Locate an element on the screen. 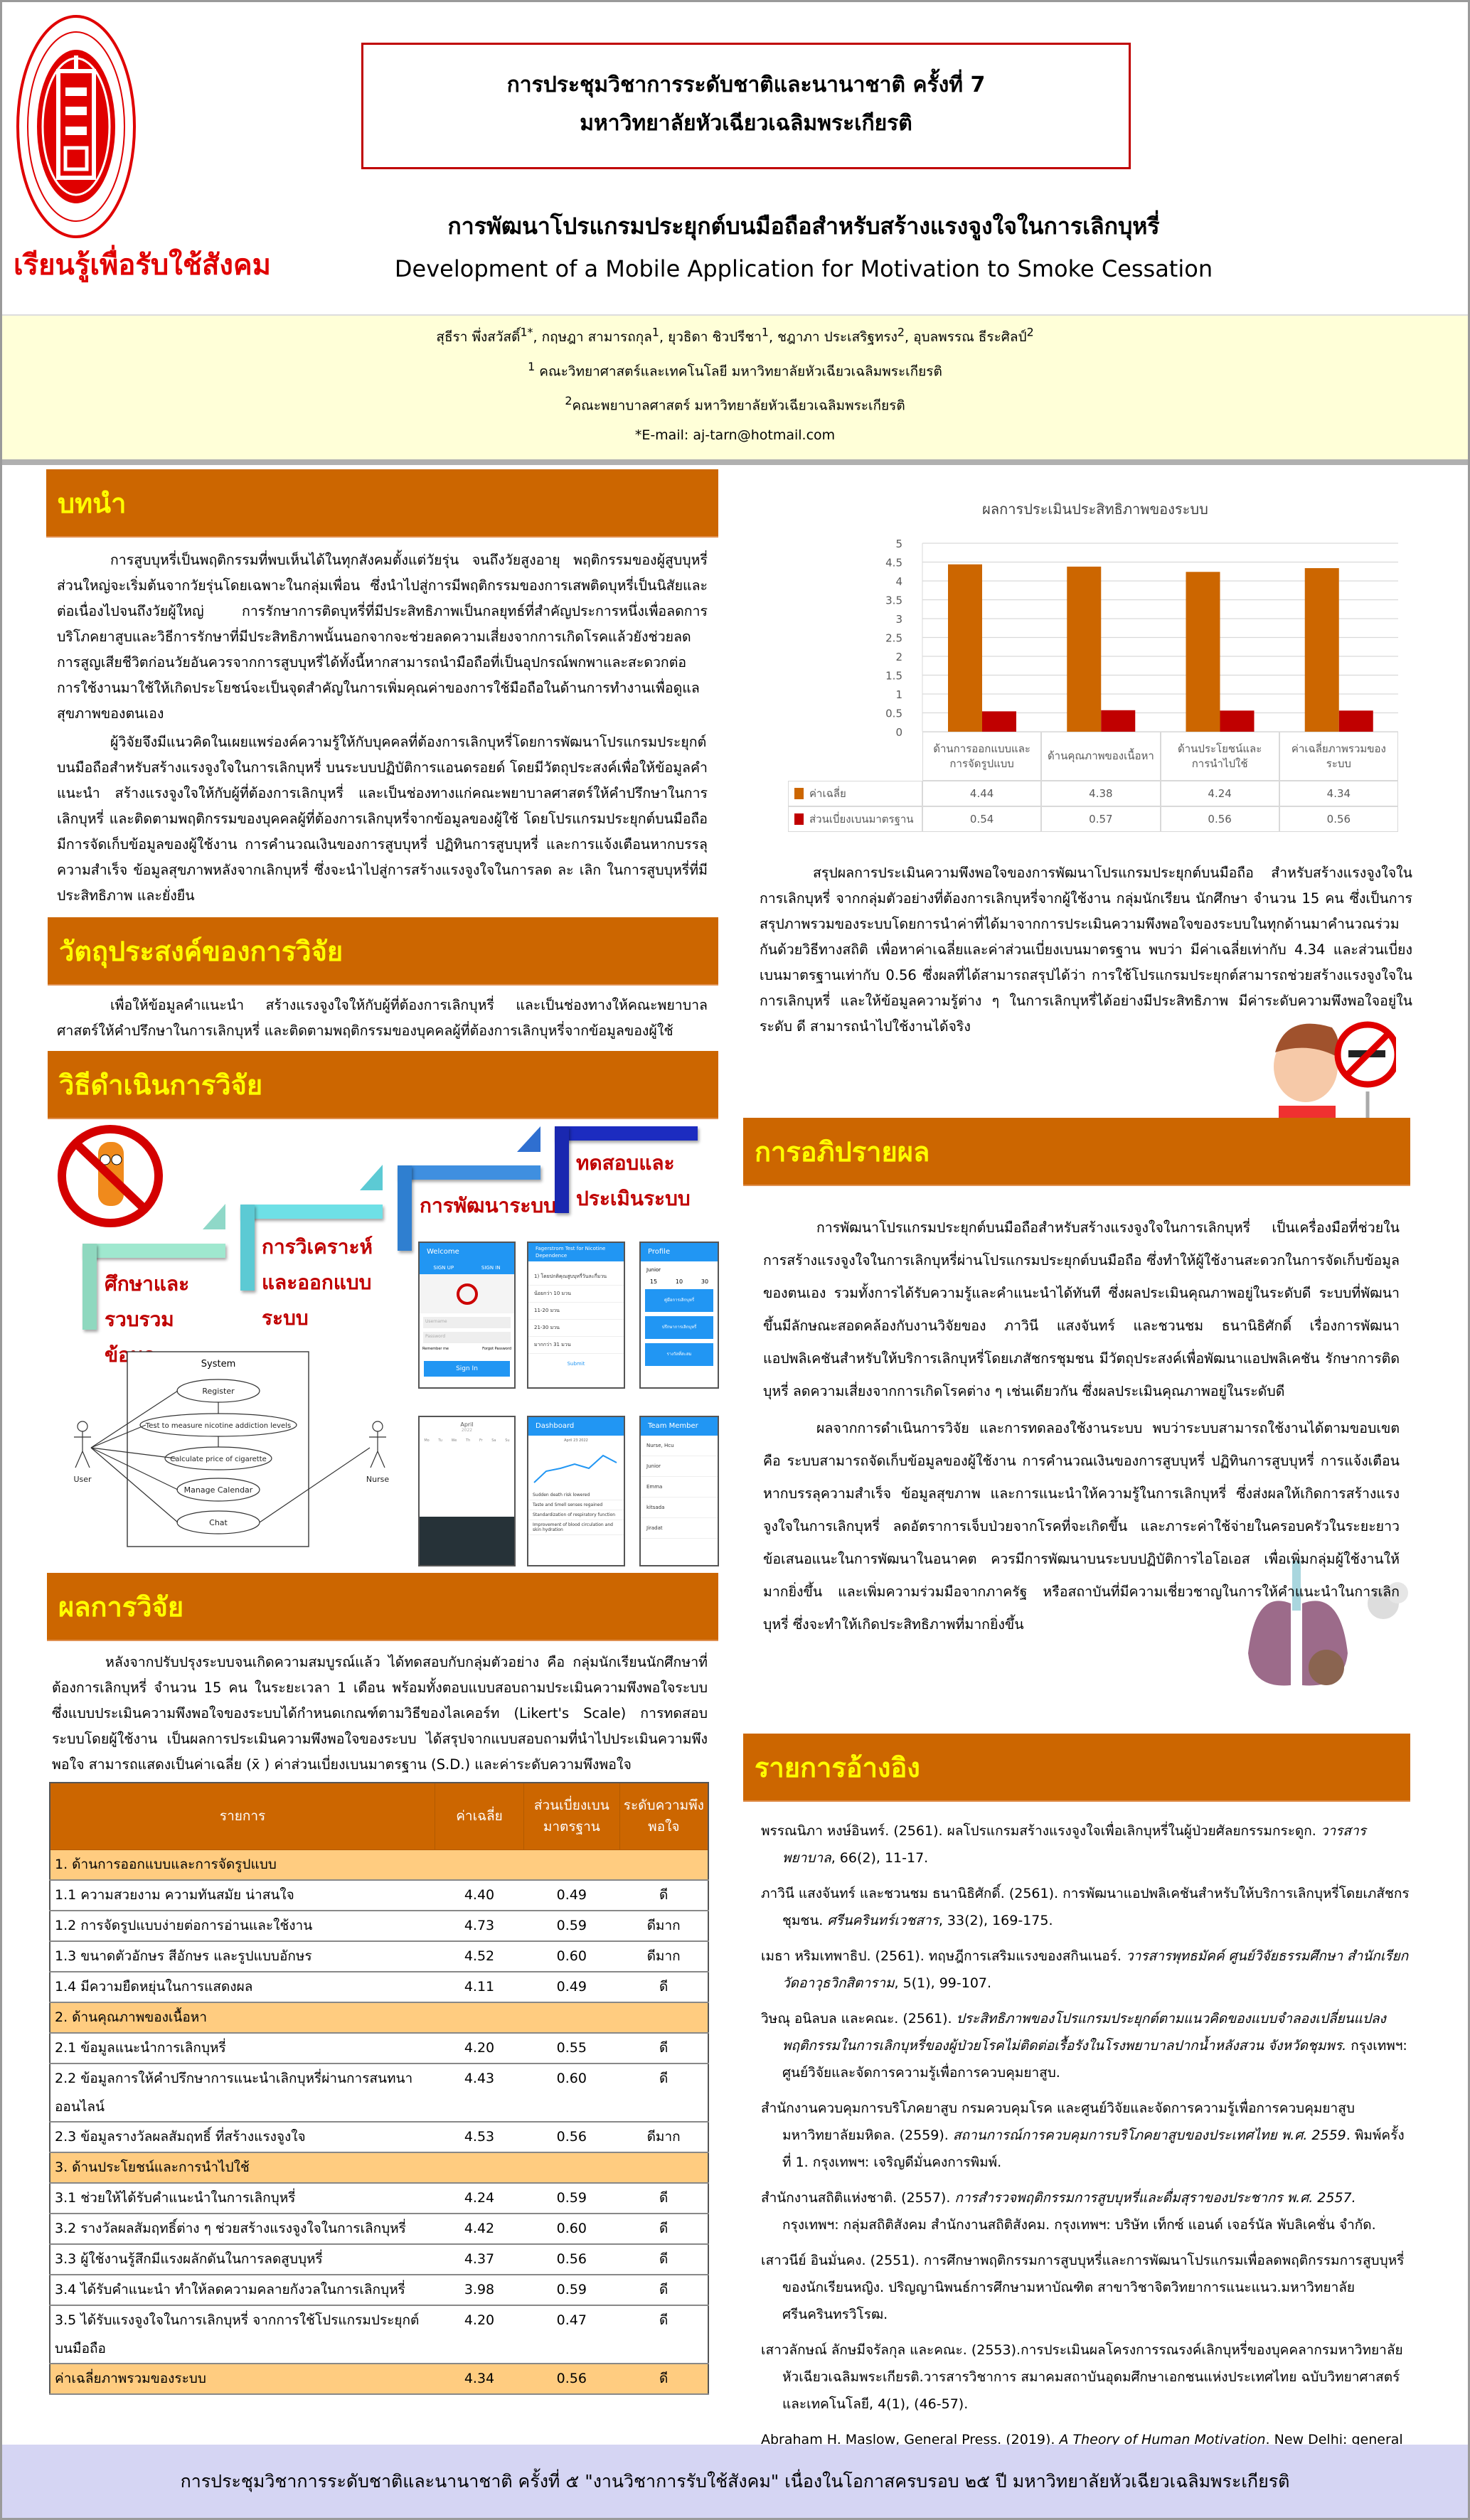  step-4-bar is located at coordinates (626, 1133).